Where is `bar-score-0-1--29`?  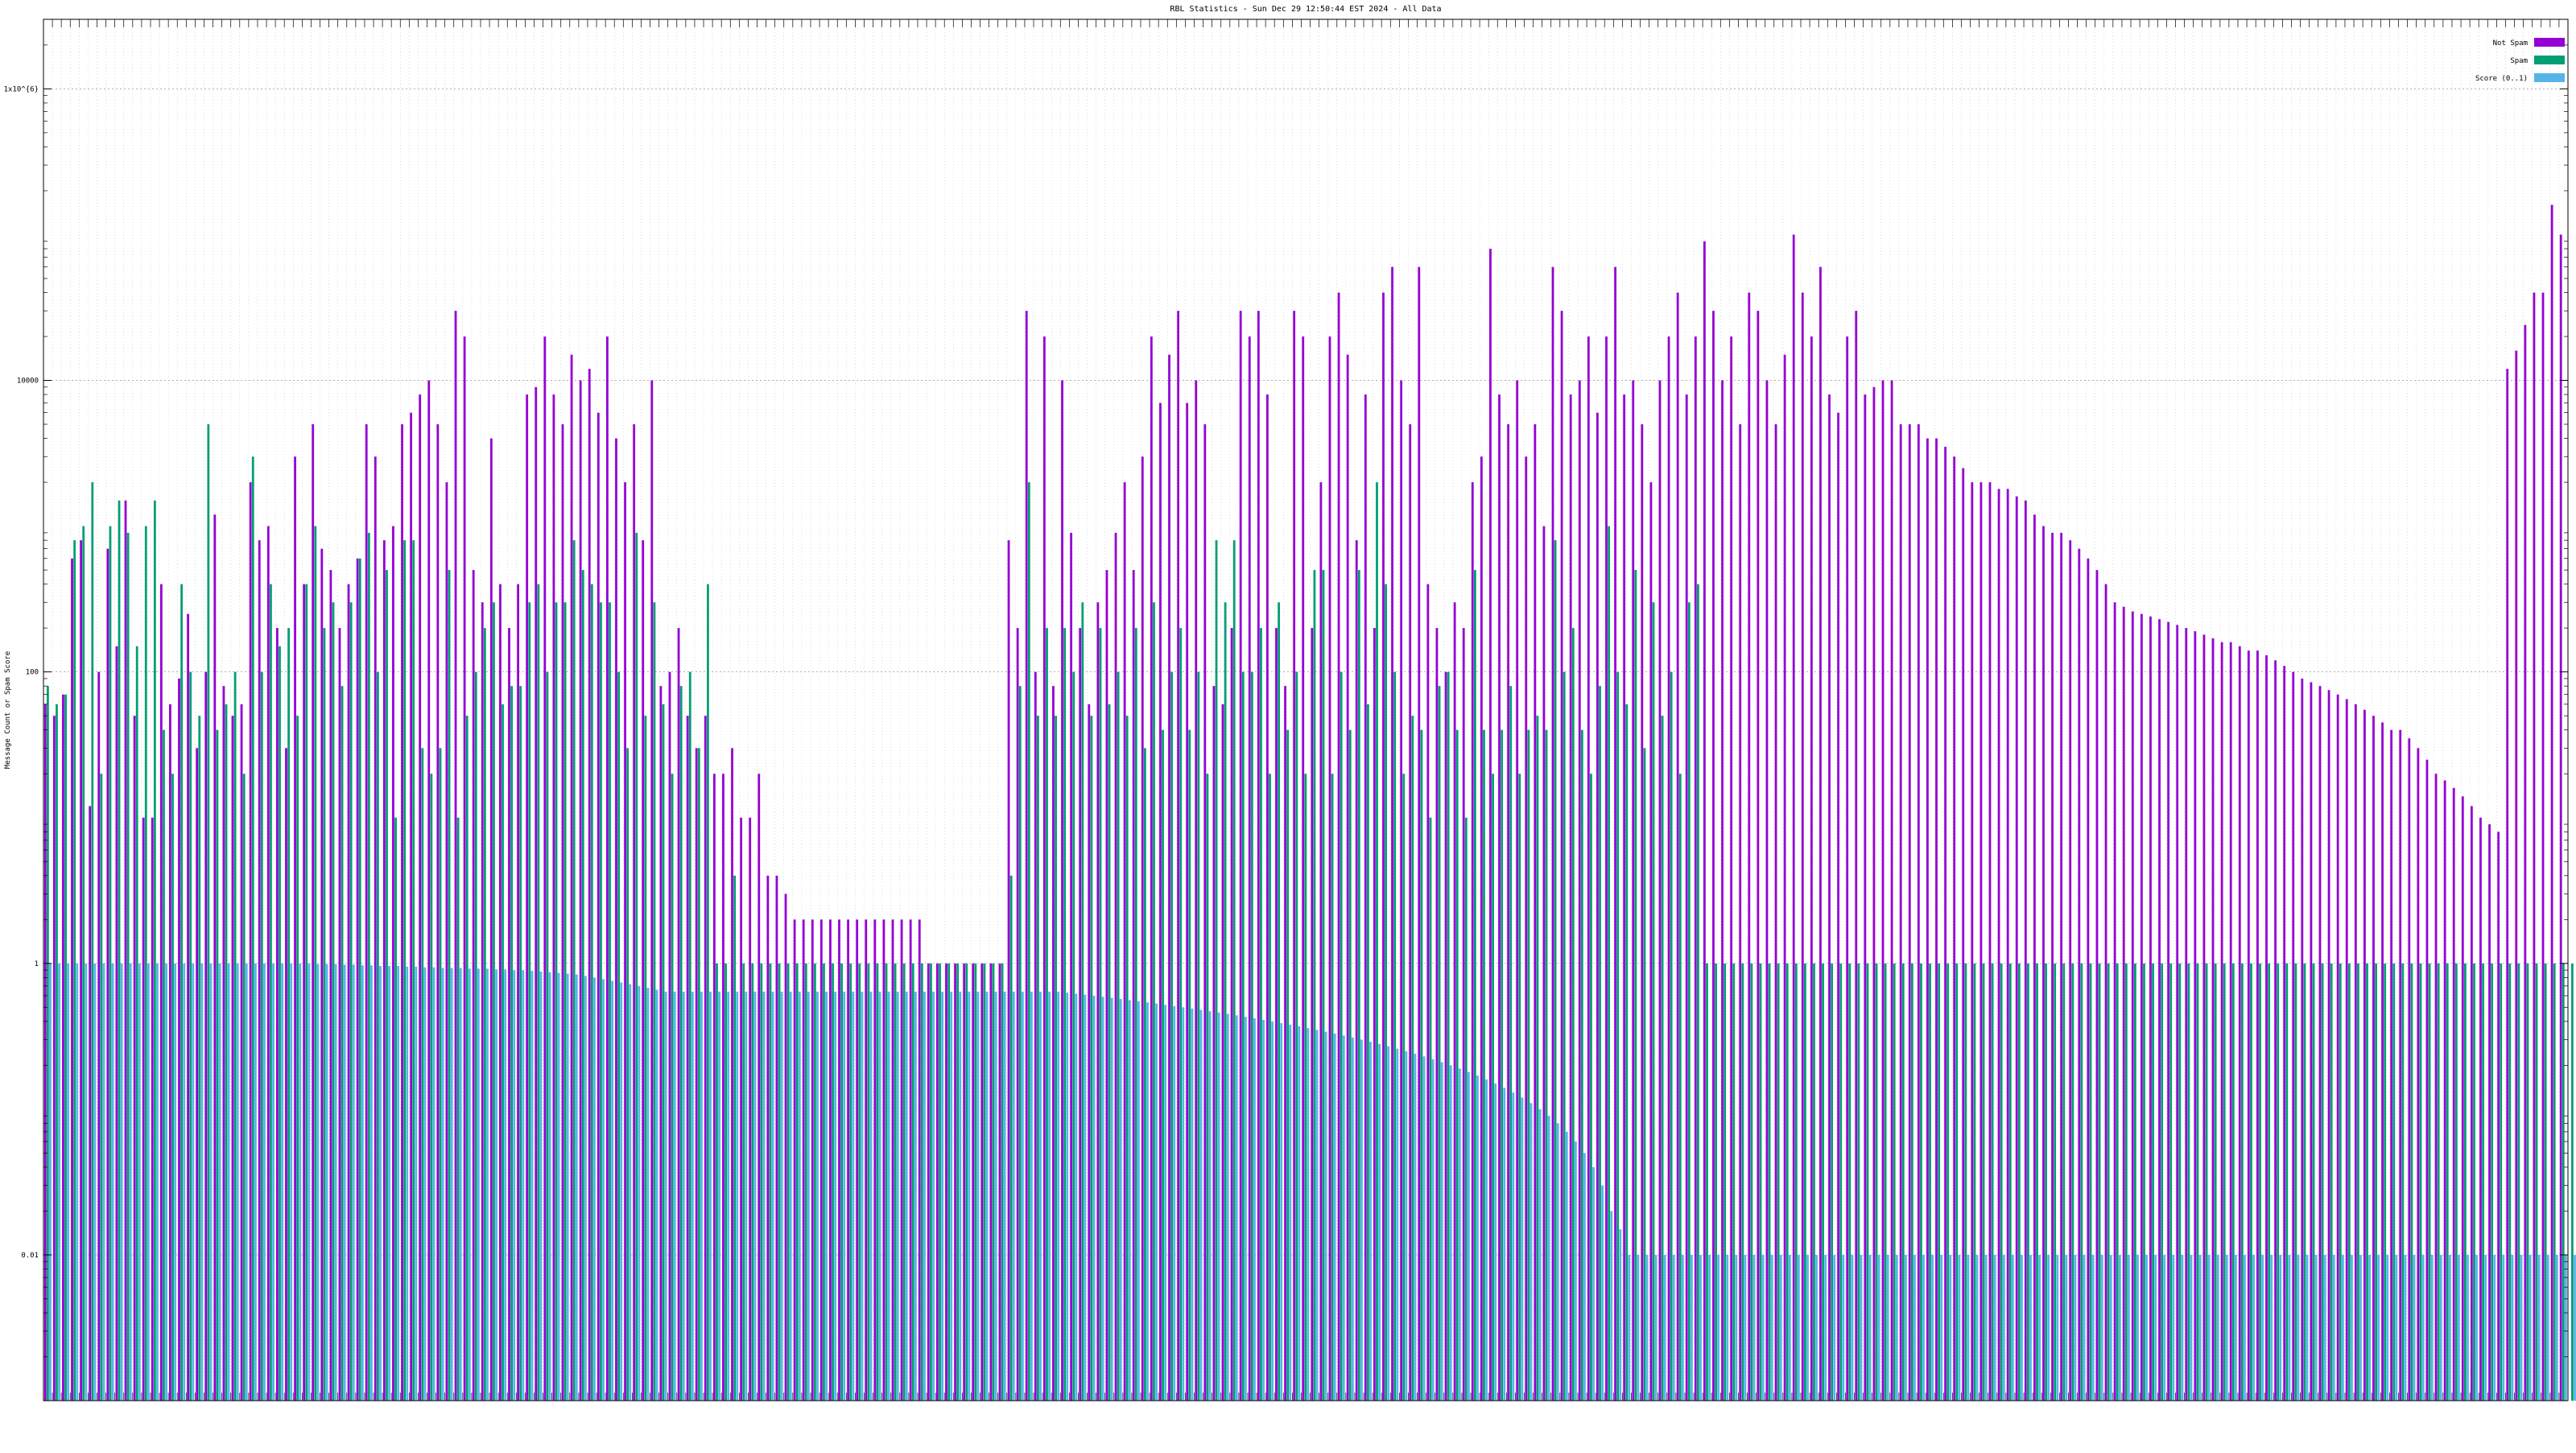 bar-score-0-1--29 is located at coordinates (309, 1182).